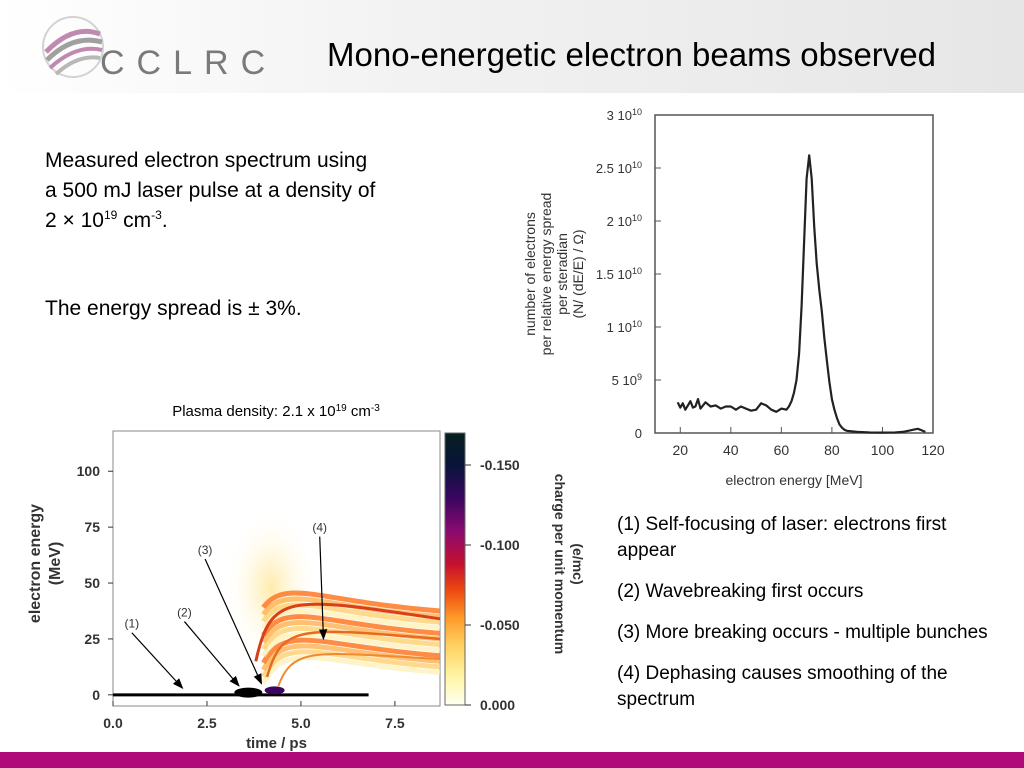  What do you see at coordinates (500, 465) in the screenshot?
I see `heatmap-colorbar-tick-label: -0.150` at bounding box center [500, 465].